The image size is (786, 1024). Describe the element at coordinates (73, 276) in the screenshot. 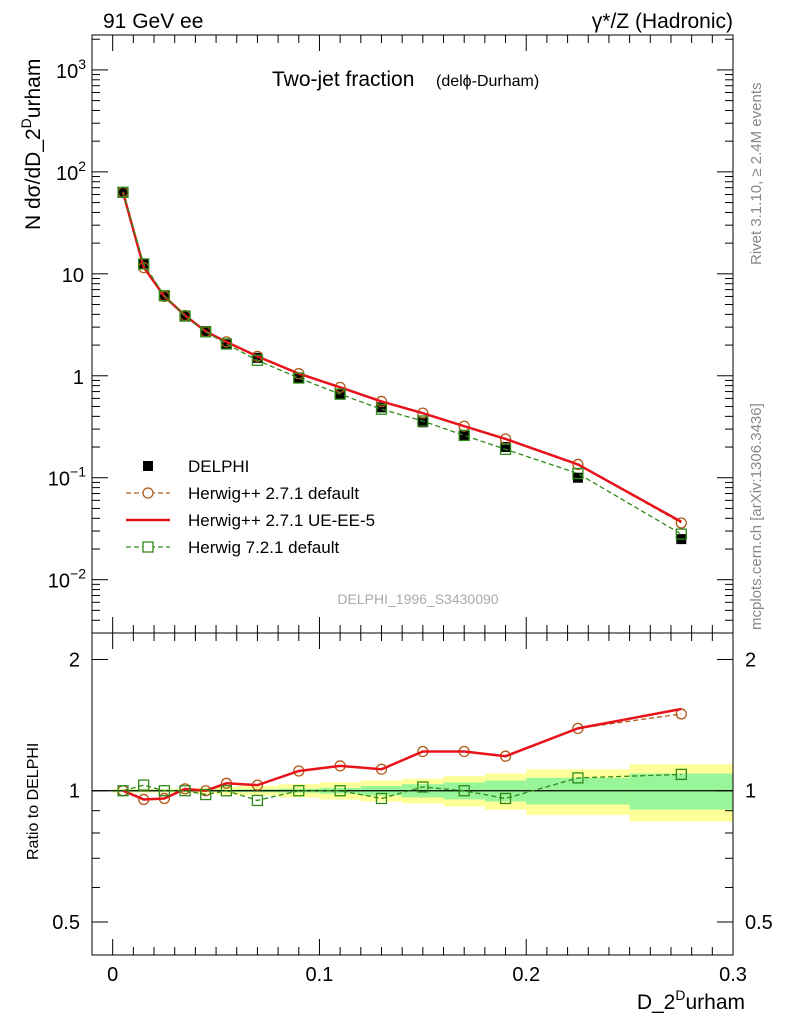

I see `y-tick-label: 10` at that location.